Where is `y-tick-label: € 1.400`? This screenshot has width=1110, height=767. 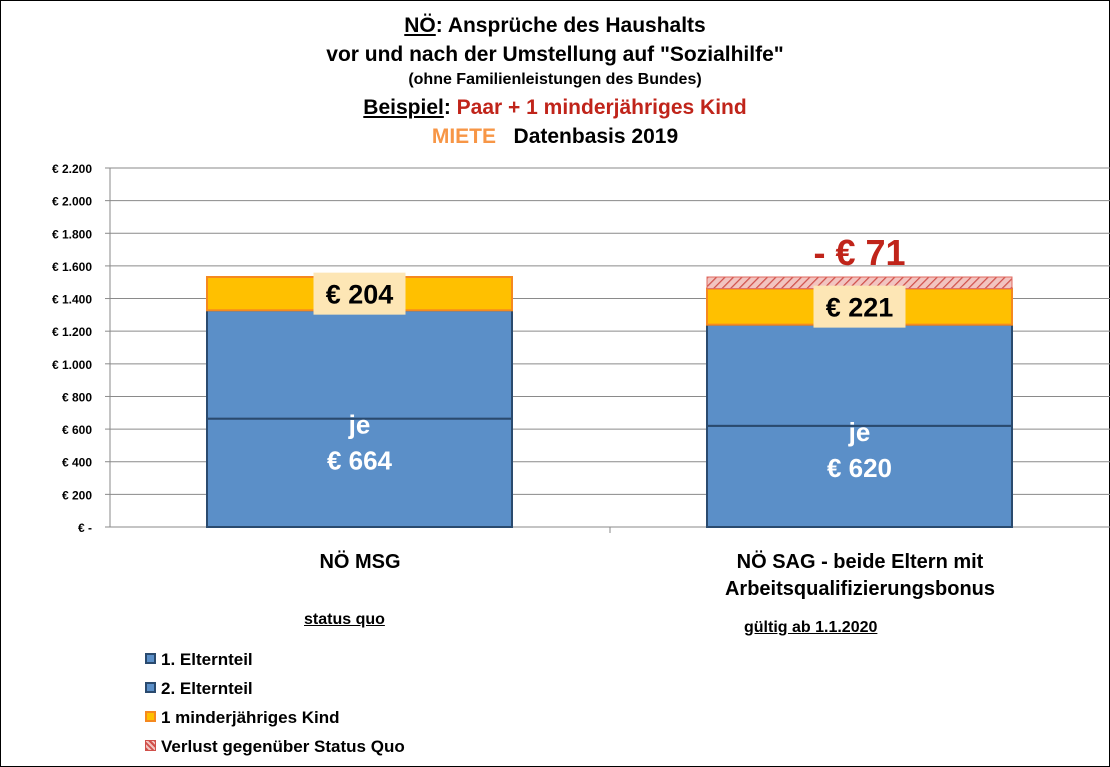 y-tick-label: € 1.400 is located at coordinates (72, 300).